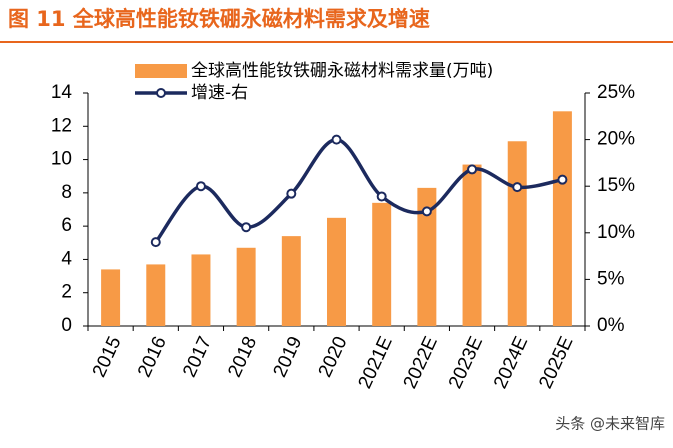 This screenshot has height=448, width=673. Describe the element at coordinates (616, 139) in the screenshot. I see `y2-tick-label: 20%` at that location.